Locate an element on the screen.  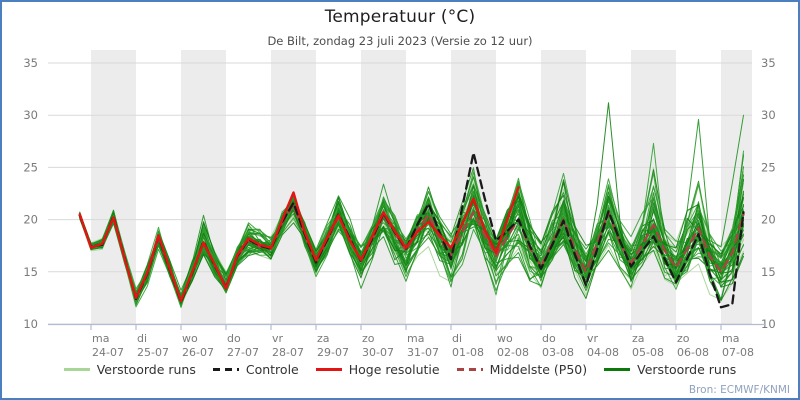
x-axis-date: 31-07 is located at coordinates (423, 352).